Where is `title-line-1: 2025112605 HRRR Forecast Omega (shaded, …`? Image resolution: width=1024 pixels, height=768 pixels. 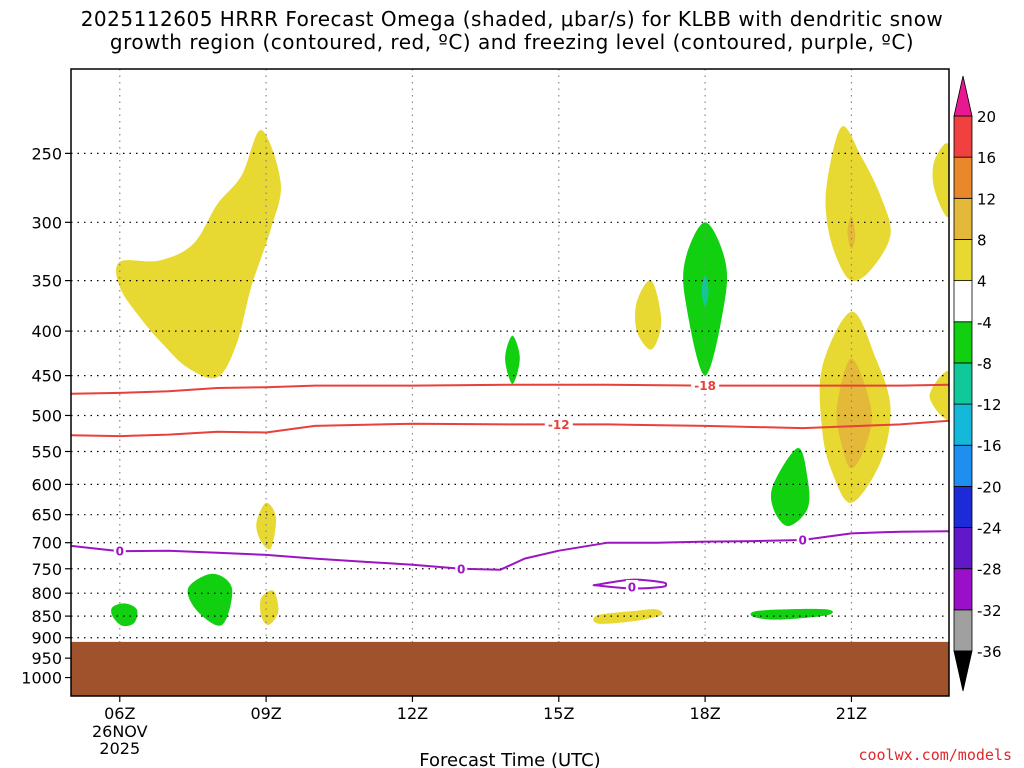 title-line-1: 2025112605 HRRR Forecast Omega (shaded, … is located at coordinates (512, 19).